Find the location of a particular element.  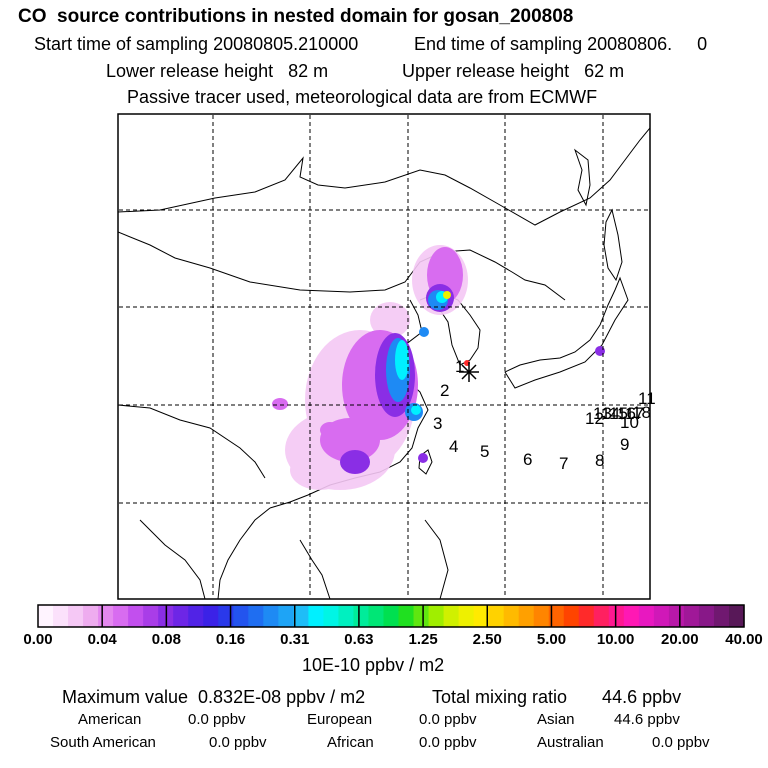

concentration-field is located at coordinates (438, 367).